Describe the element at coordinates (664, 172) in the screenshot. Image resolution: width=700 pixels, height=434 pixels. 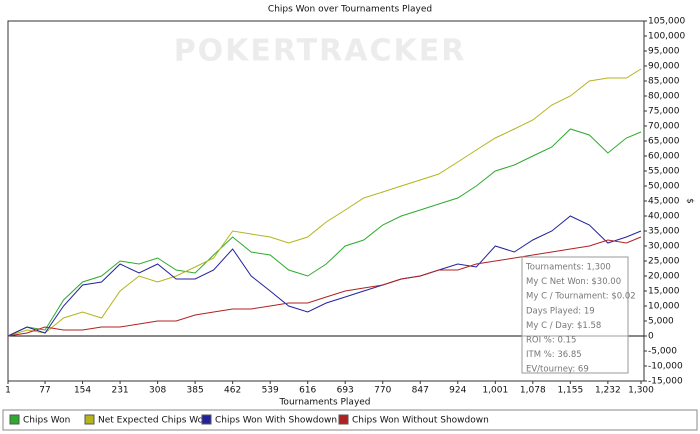
I see `y-tick-label: 55,000` at that location.